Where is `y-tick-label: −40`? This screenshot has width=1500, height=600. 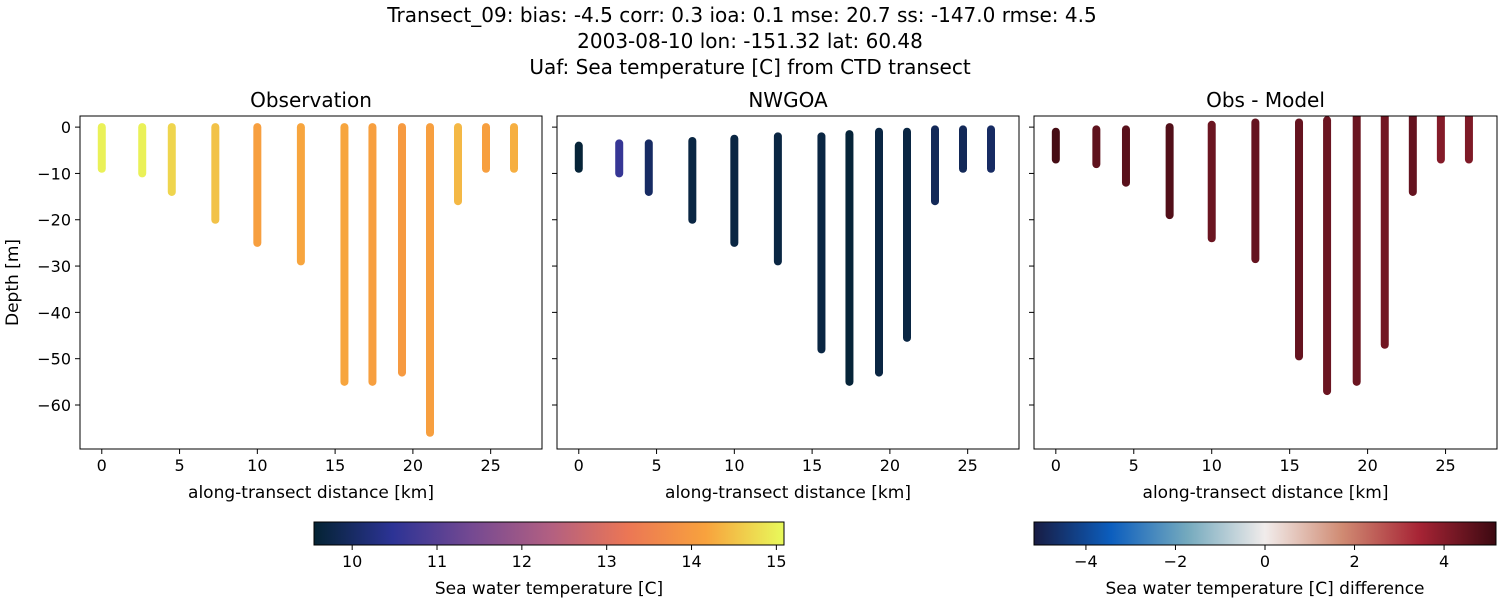
y-tick-label: −40 is located at coordinates (54, 312).